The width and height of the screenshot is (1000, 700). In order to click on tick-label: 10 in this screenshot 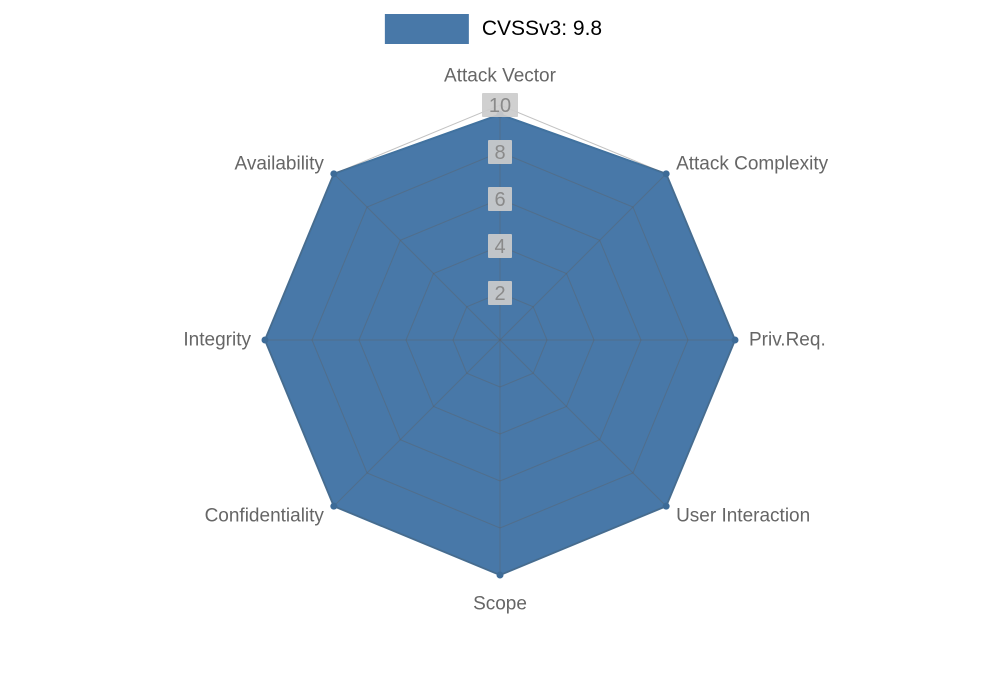, I will do `click(500, 106)`.